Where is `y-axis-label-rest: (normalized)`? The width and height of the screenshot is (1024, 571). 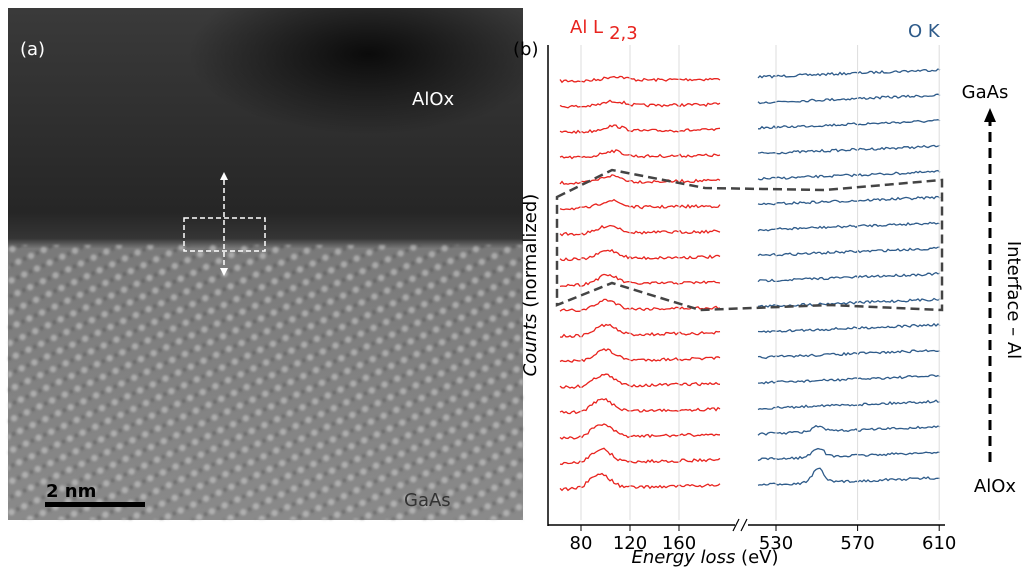 y-axis-label-rest: (normalized) is located at coordinates (530, 254).